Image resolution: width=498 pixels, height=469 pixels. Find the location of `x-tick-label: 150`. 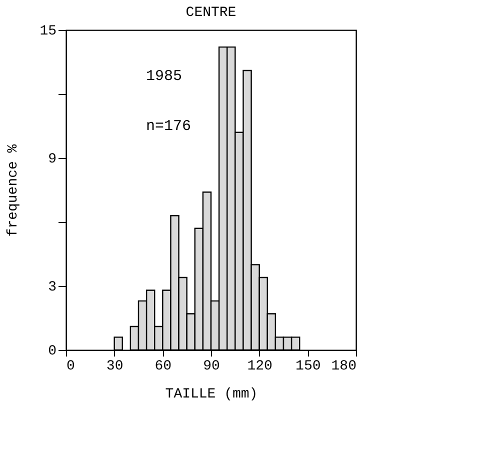

x-tick-label: 150 is located at coordinates (308, 366).